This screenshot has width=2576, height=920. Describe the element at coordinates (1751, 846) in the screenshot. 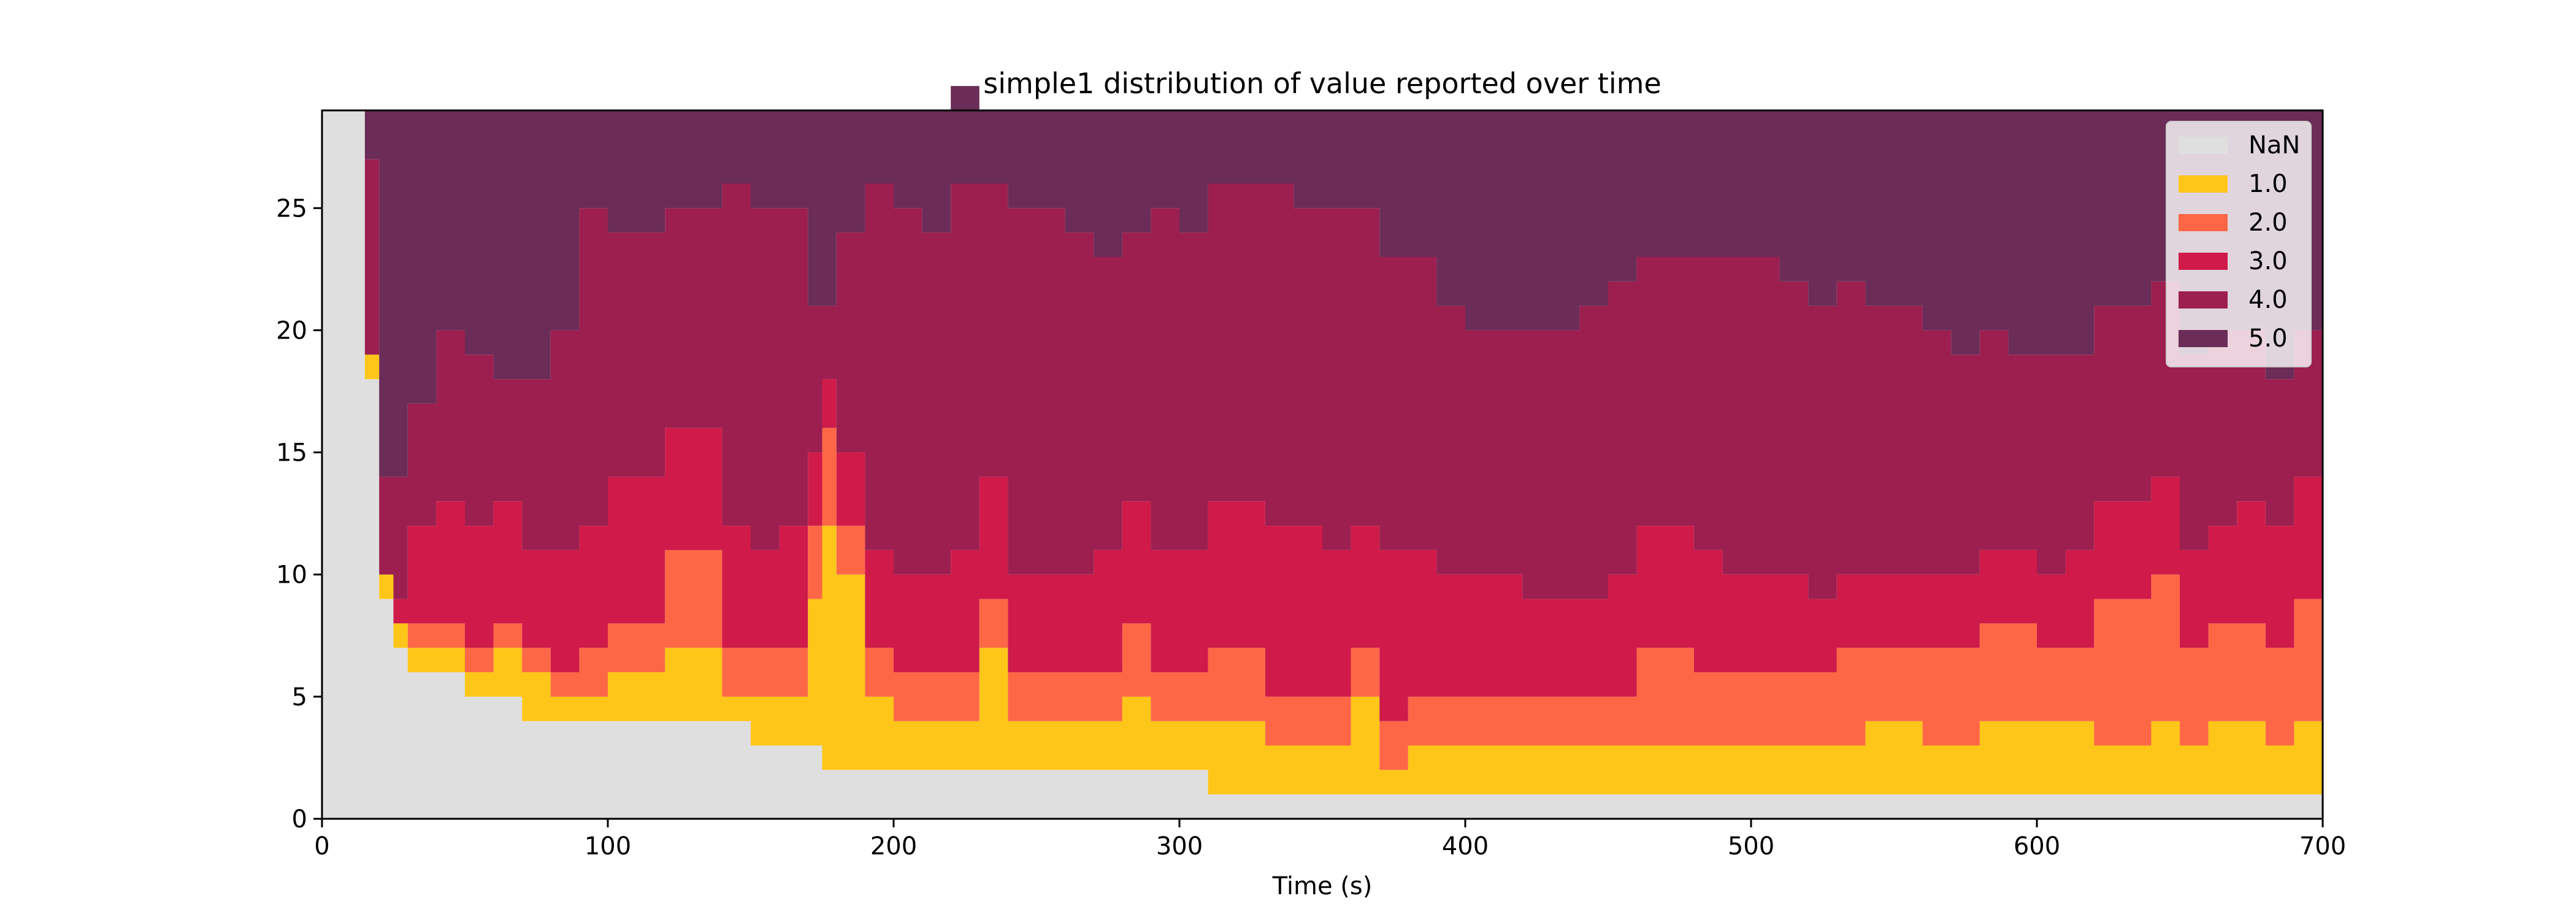

I see `x-tick-label: 500` at that location.